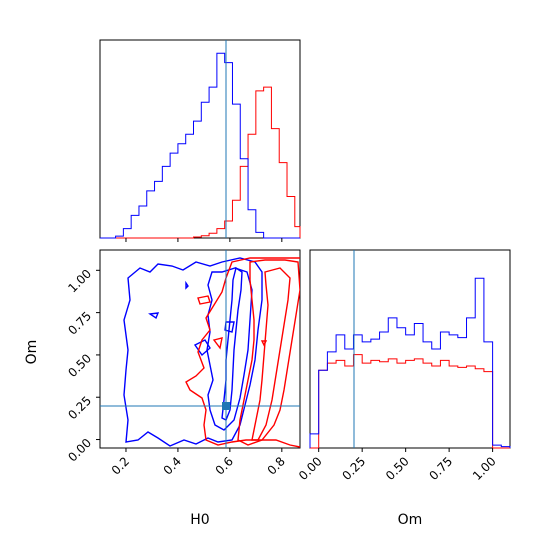 This screenshot has height=550, width=550. I want to click on x-tick-label: 0.8, so click(276, 465).